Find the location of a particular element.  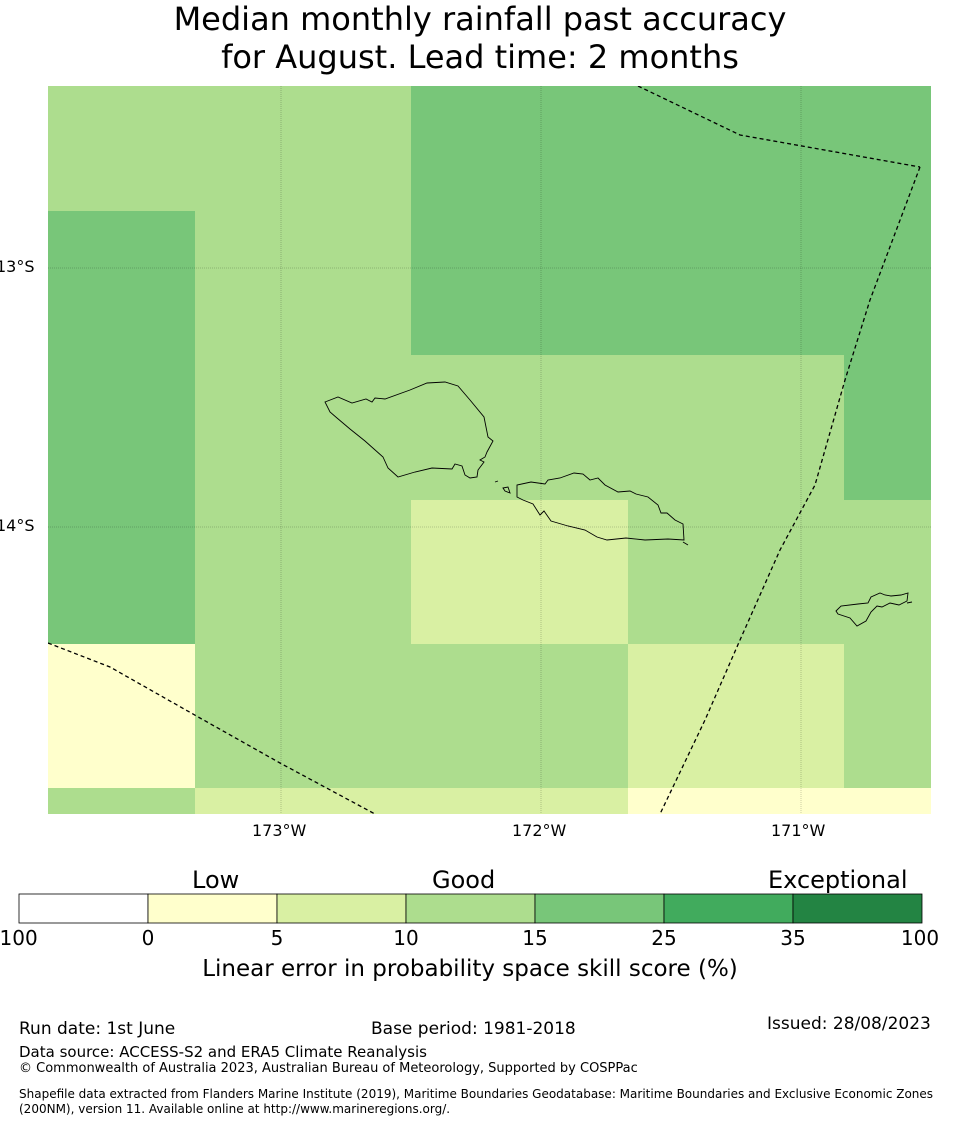

colorbar-category-low: Low is located at coordinates (216, 880).